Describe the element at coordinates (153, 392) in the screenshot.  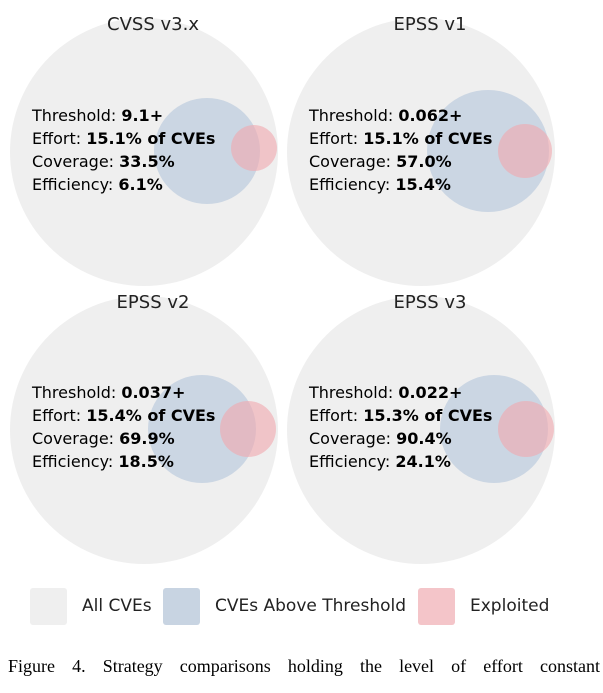
I see `threshold-value: 0.037+` at that location.